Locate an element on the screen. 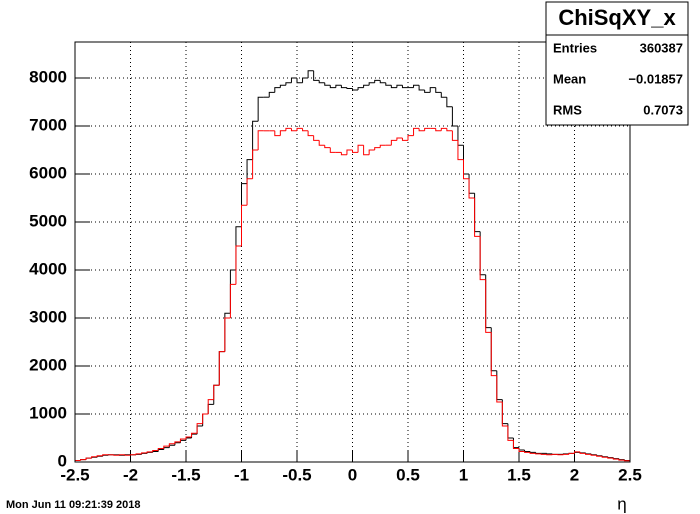 This screenshot has width=700, height=514. x-tick-label: -1.5 is located at coordinates (185, 474).